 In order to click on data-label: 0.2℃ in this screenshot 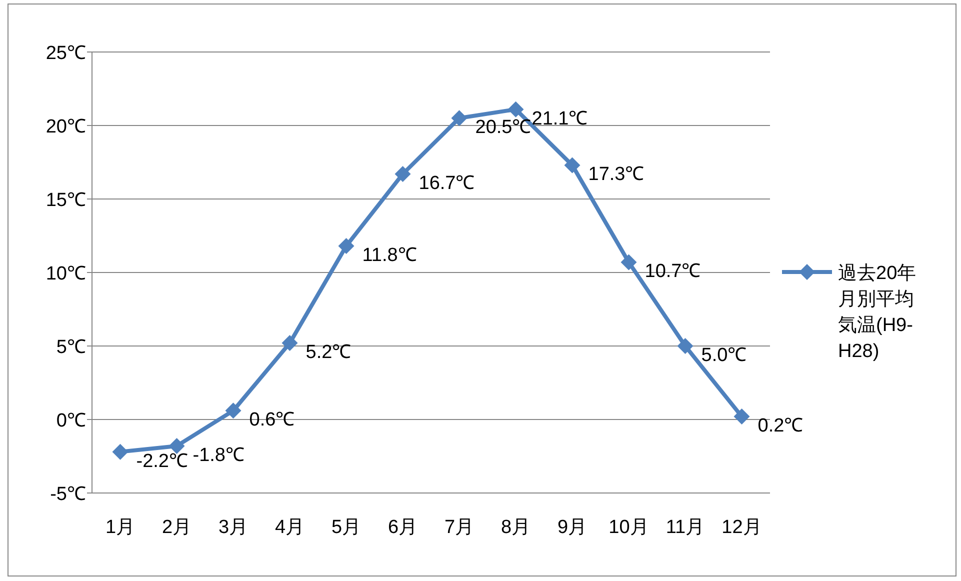, I will do `click(781, 426)`.